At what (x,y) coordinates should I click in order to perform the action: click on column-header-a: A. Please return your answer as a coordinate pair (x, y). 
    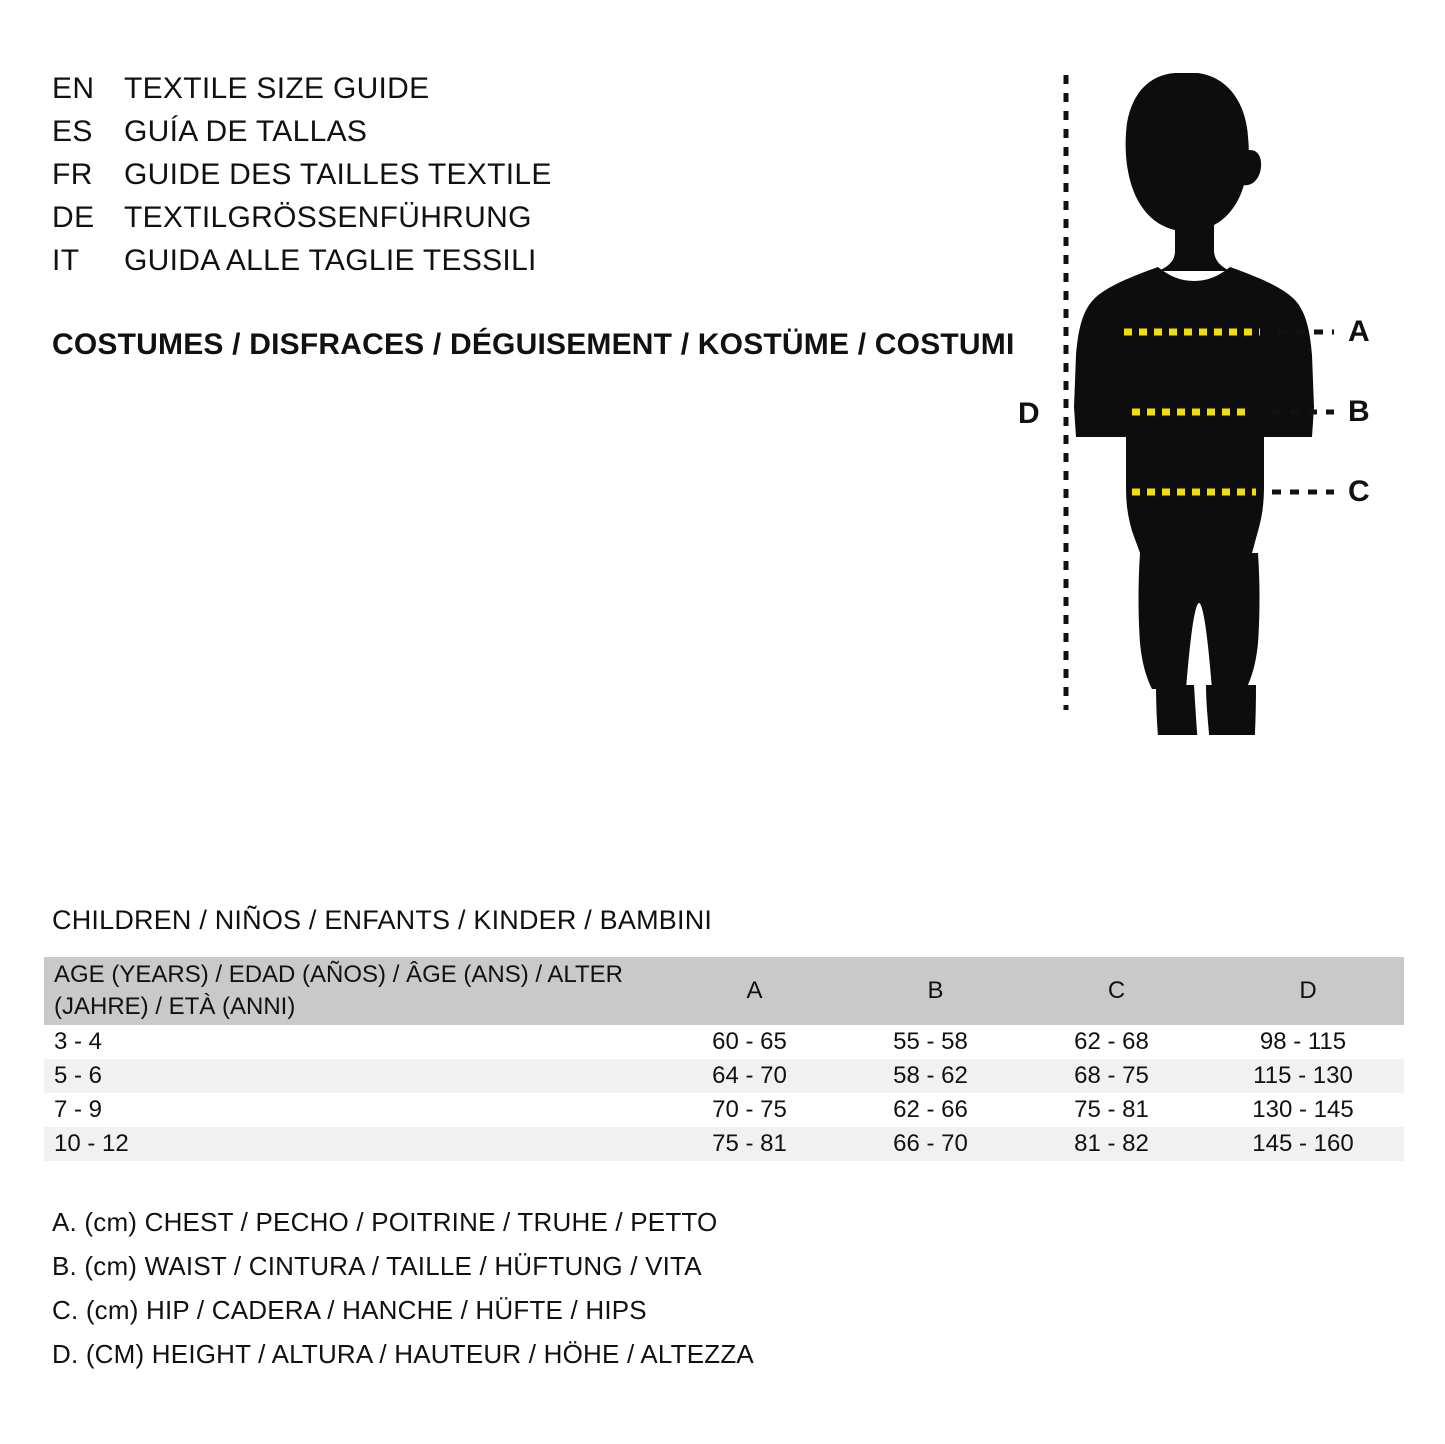
    Looking at the image, I should click on (749, 991).